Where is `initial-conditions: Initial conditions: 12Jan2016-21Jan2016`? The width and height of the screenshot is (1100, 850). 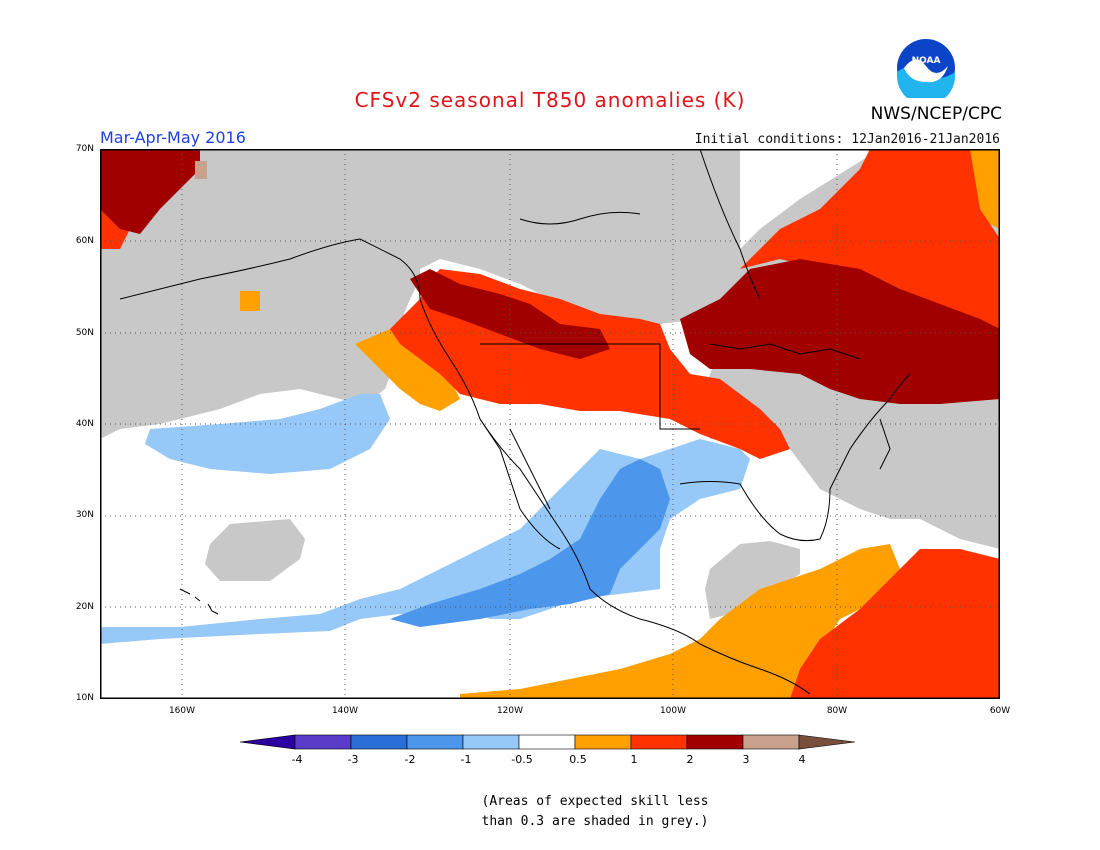
initial-conditions: Initial conditions: 12Jan2016-21Jan2016 is located at coordinates (847, 139).